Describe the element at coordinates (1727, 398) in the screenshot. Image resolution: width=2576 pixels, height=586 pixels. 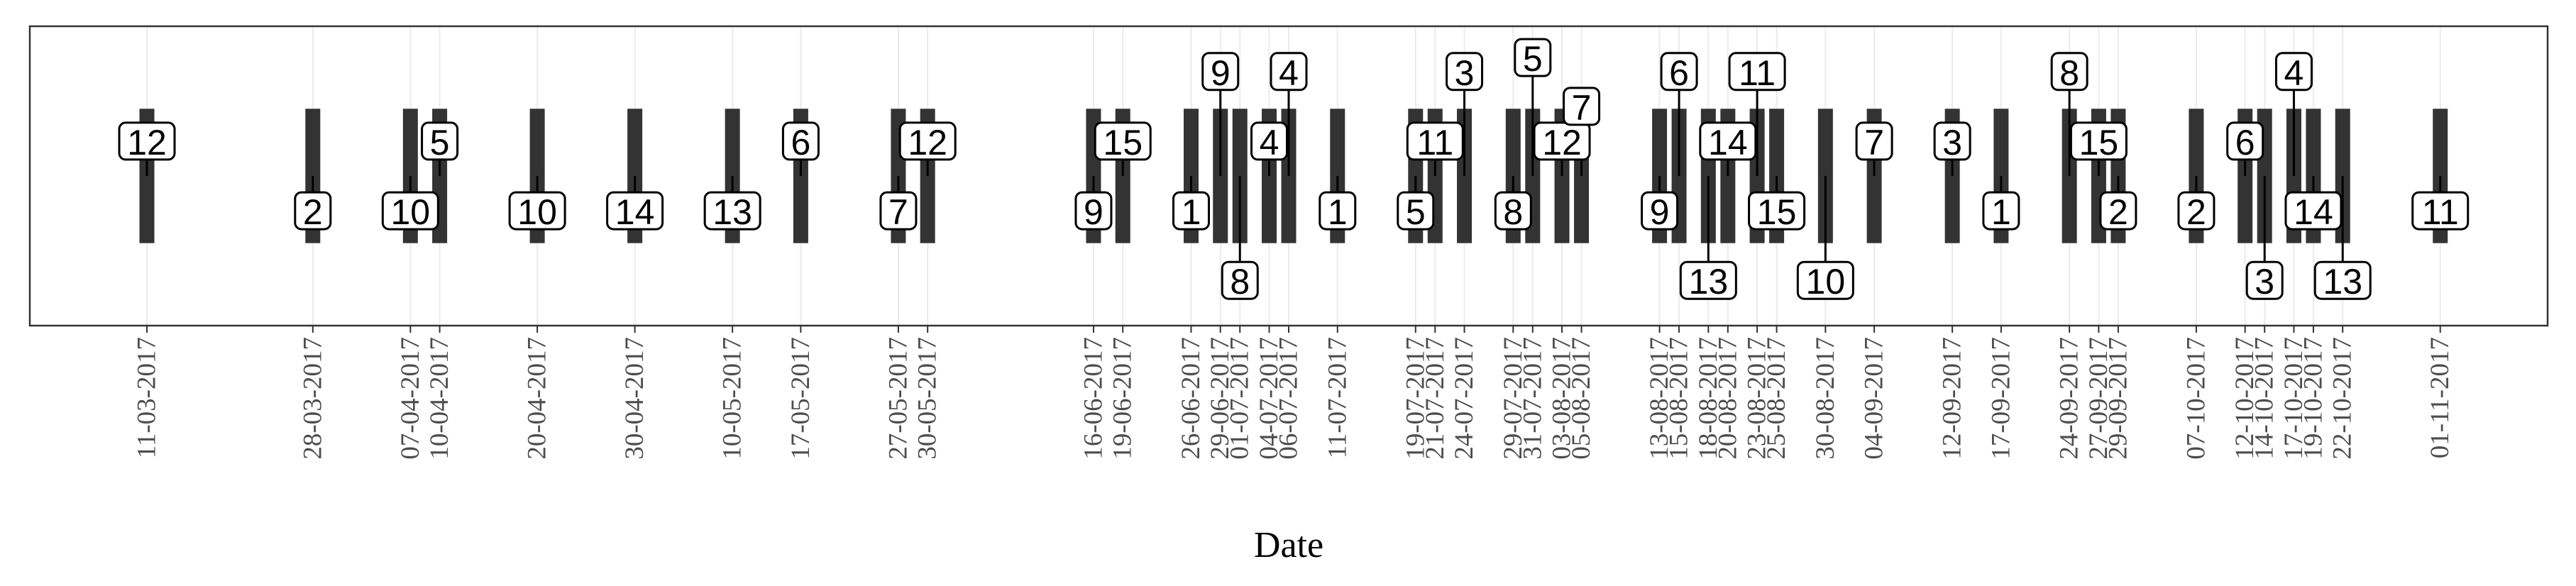
I see `x-tick-label: 20-08-2017` at that location.